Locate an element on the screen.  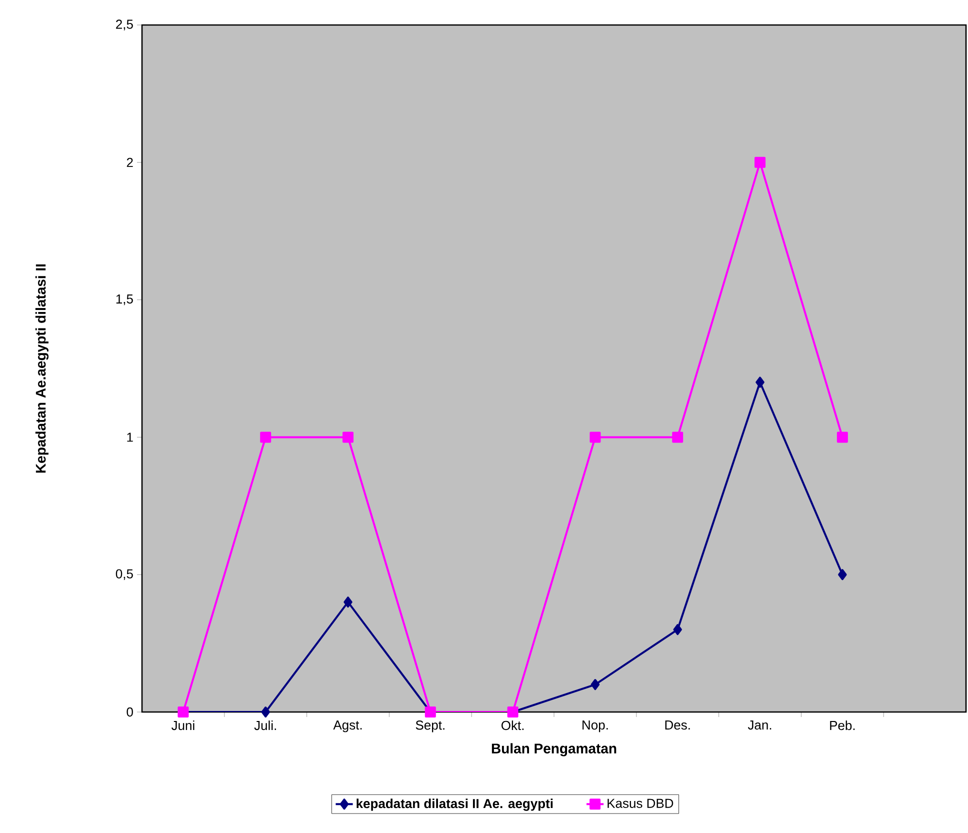
y-tick-label: 0 is located at coordinates (129, 712).